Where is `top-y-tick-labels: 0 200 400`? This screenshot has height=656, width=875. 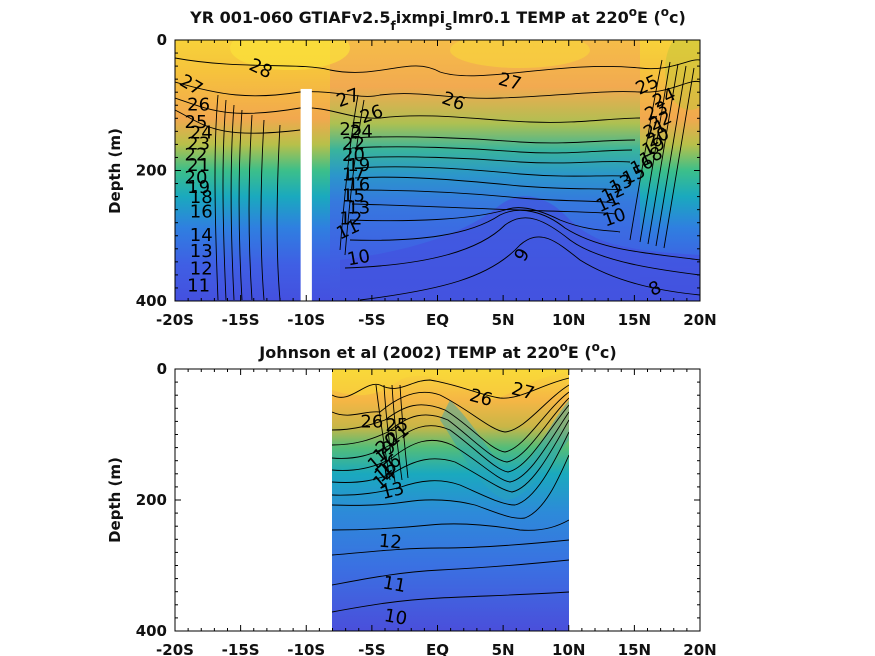
top-y-tick-labels: 0 200 400 is located at coordinates (151, 170).